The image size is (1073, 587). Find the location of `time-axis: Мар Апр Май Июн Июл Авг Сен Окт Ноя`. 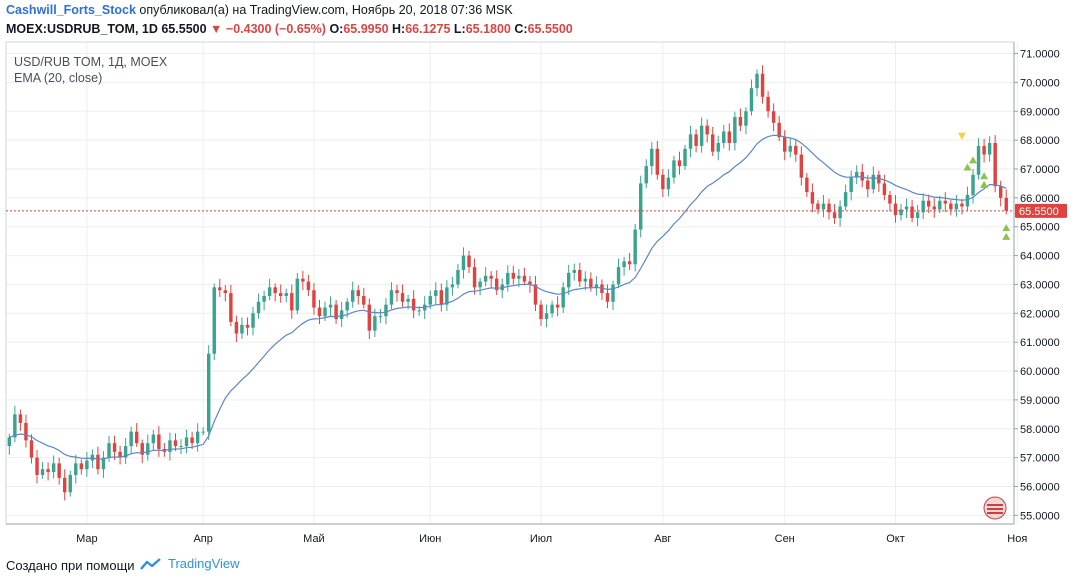

time-axis: Мар Апр Май Июн Июл Авг Сен Окт Ноя is located at coordinates (551, 539).